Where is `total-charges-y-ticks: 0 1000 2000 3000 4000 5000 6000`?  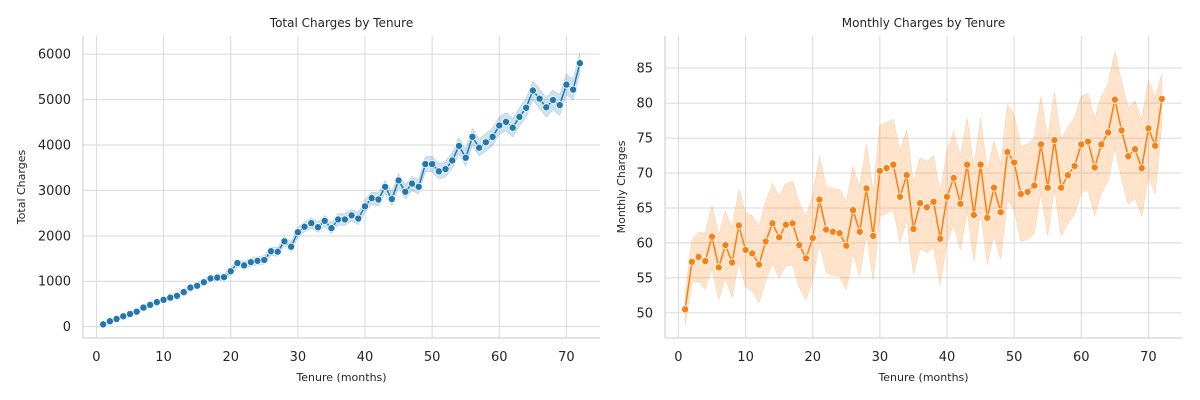 total-charges-y-ticks: 0 1000 2000 3000 4000 5000 6000 is located at coordinates (54, 191).